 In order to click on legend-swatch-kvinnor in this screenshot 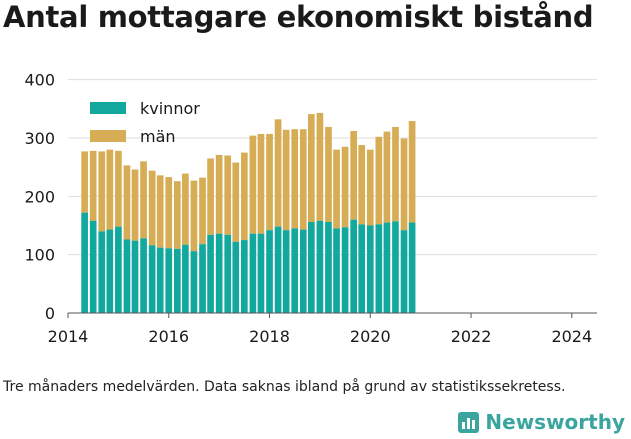, I will do `click(108, 108)`.